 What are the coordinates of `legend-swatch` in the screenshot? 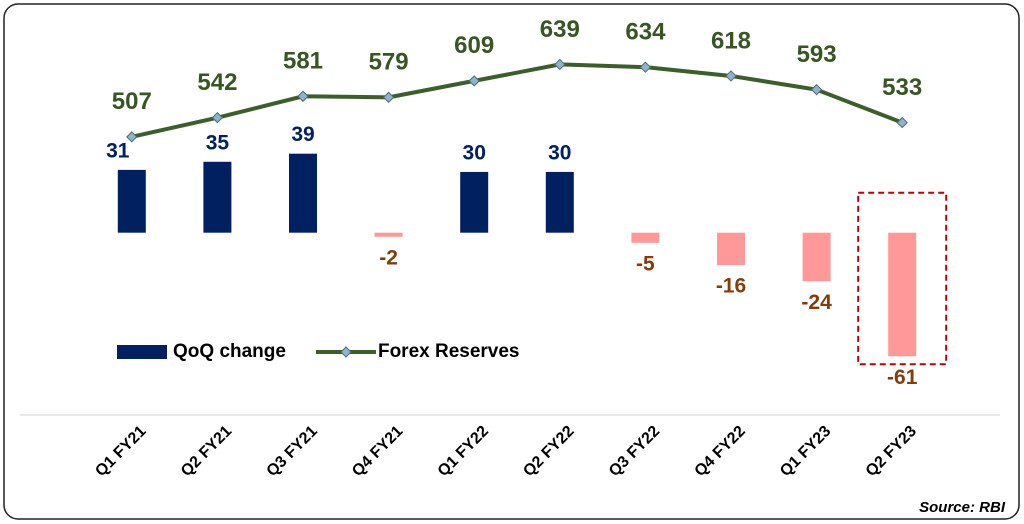 It's located at (142, 352).